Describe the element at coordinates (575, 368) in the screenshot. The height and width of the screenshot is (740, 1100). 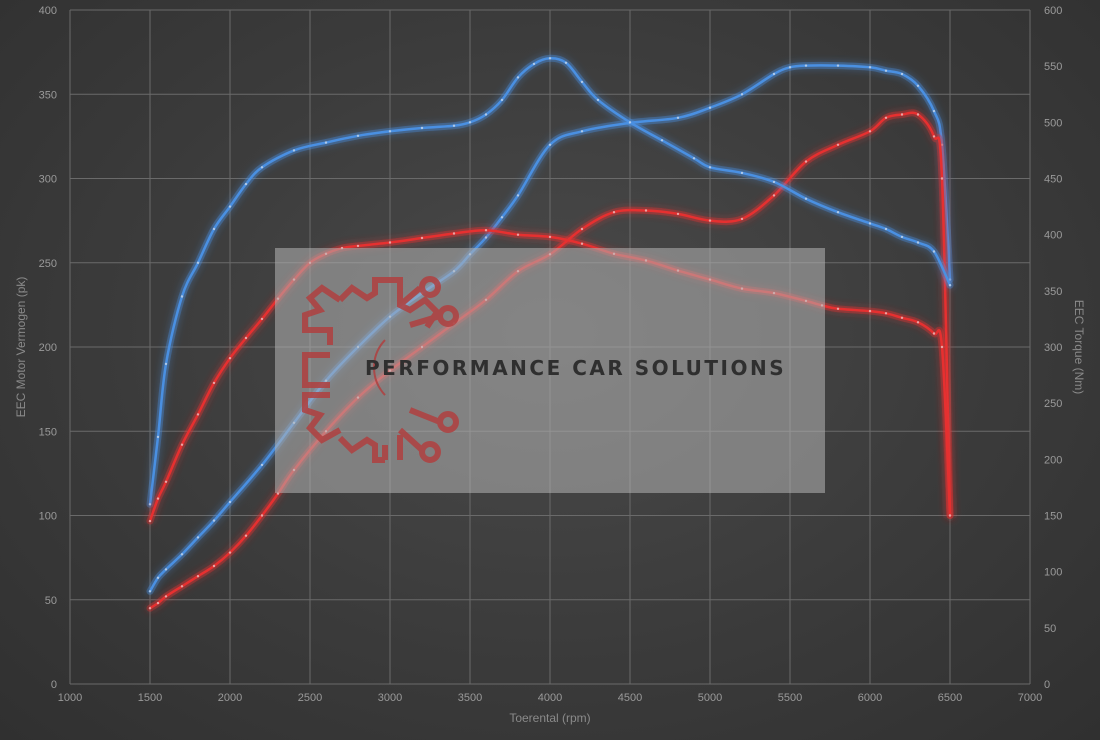
I see `watermark-text: PERFORMANCE CAR SOLUTIONS` at that location.